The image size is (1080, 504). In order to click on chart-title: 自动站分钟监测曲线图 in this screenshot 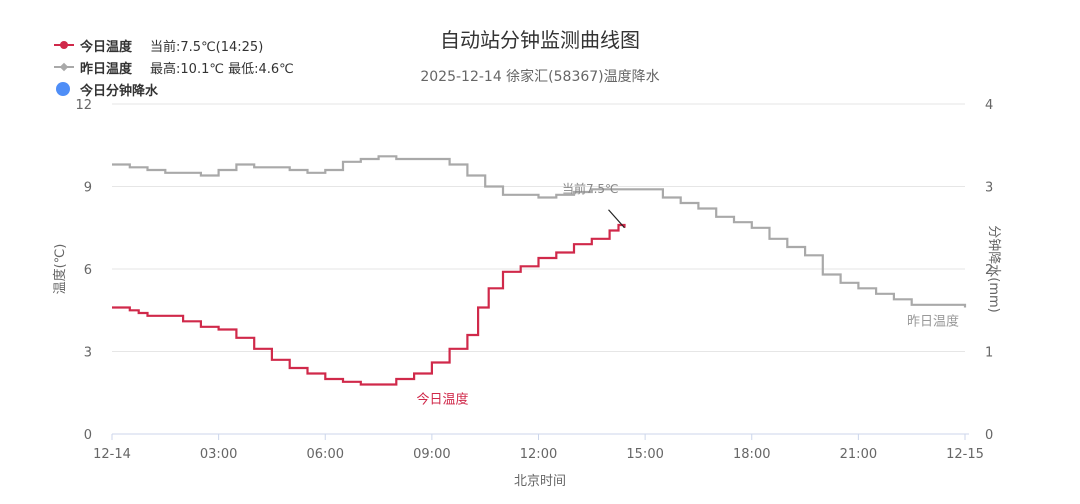, I will do `click(540, 40)`.